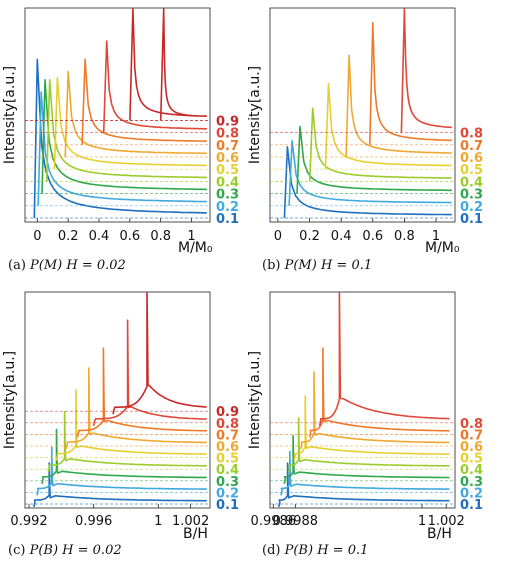 The image size is (518, 563). Describe the element at coordinates (92, 550) in the screenshot. I see `caption-c-param: H = 0.02` at that location.